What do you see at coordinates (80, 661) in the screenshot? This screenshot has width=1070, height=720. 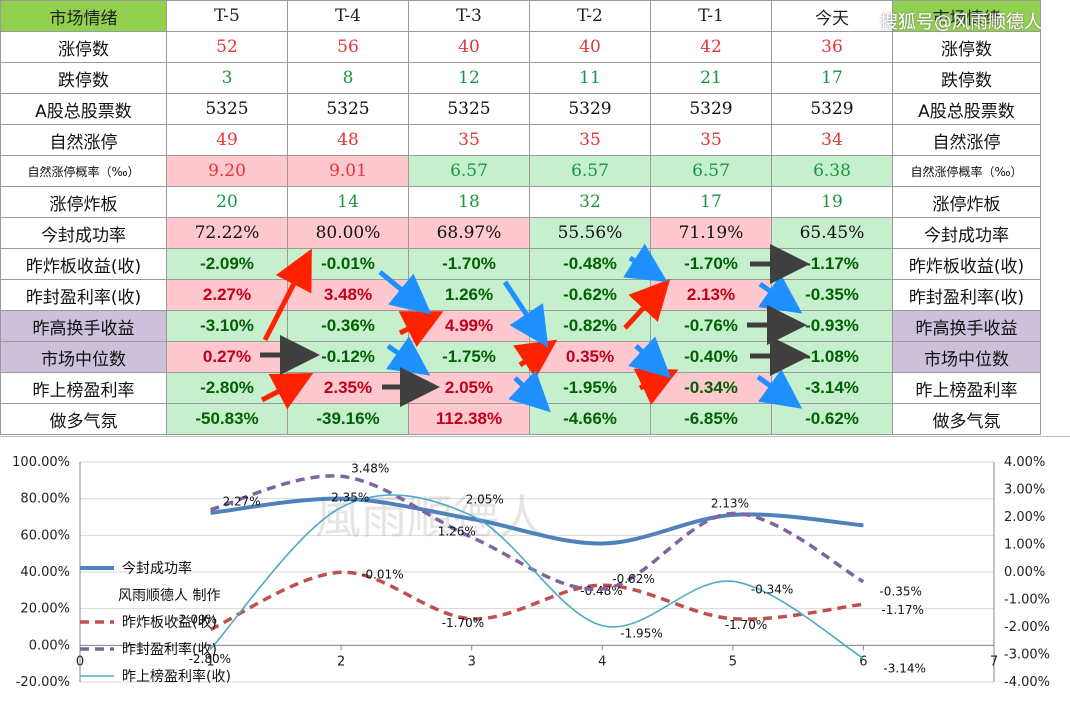 I see `x-tick-label: 0` at bounding box center [80, 661].